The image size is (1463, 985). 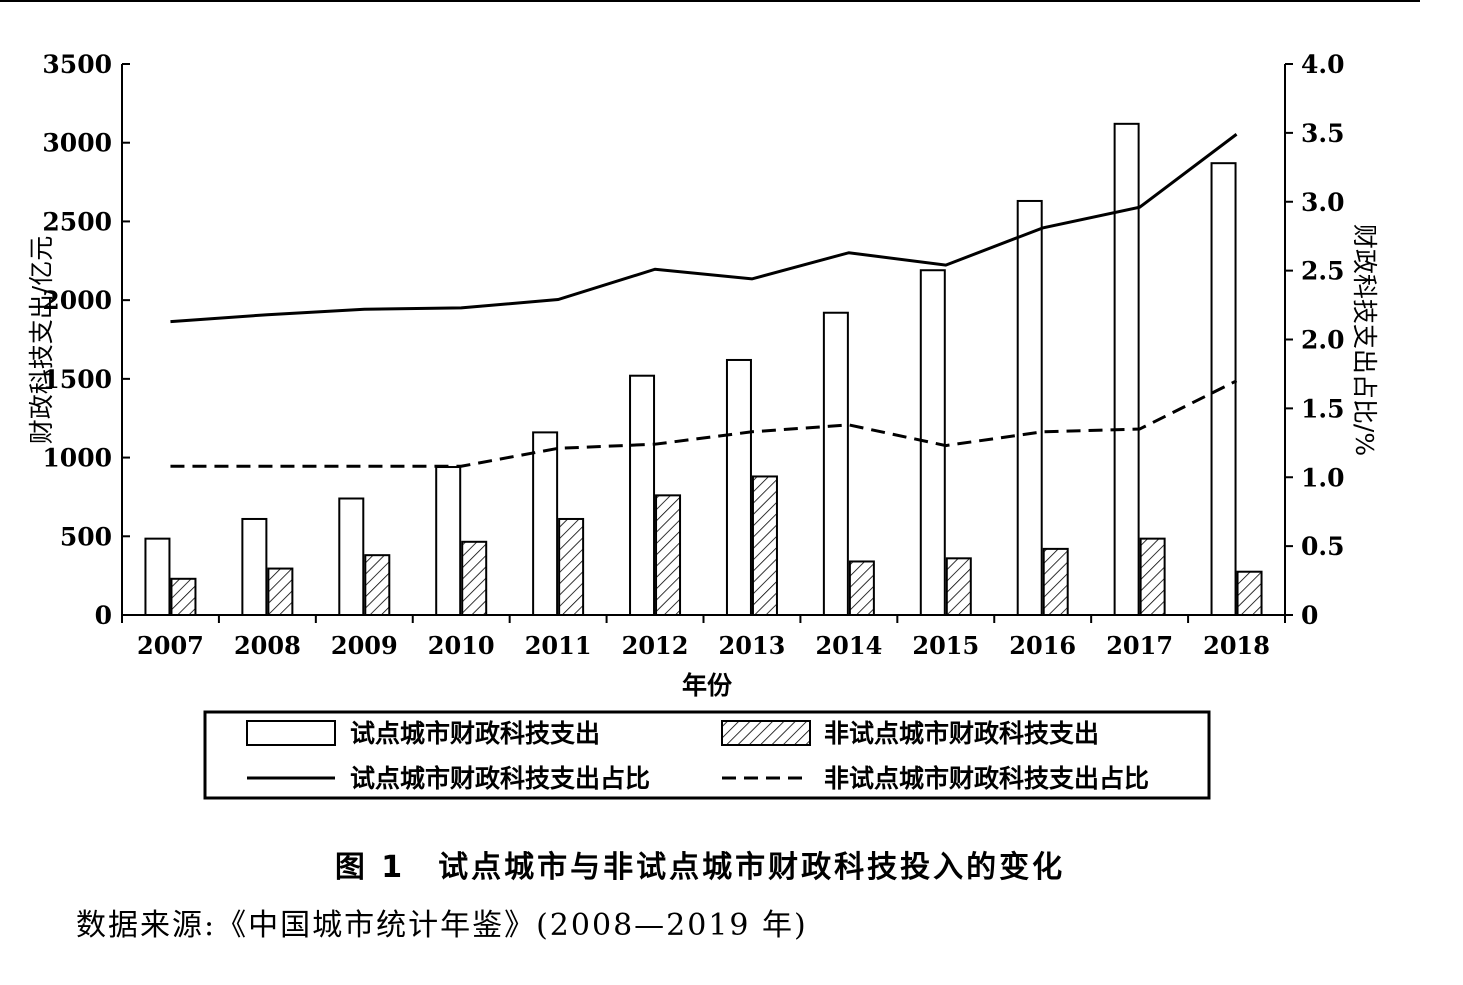 I want to click on x-tick-label: 2016, so click(x=1042, y=645).